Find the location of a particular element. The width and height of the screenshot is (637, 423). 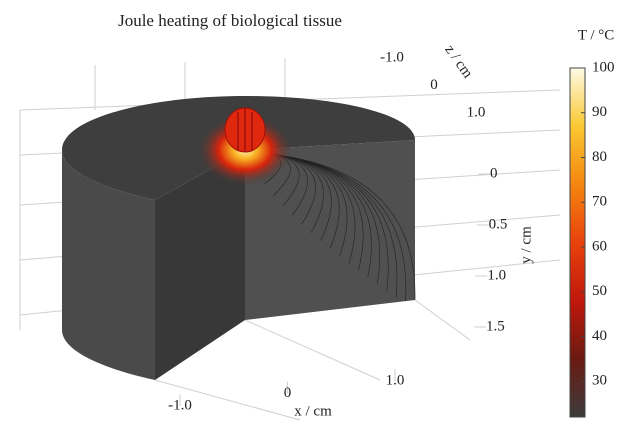

colorbar-tick-label: 90 is located at coordinates (599, 112).